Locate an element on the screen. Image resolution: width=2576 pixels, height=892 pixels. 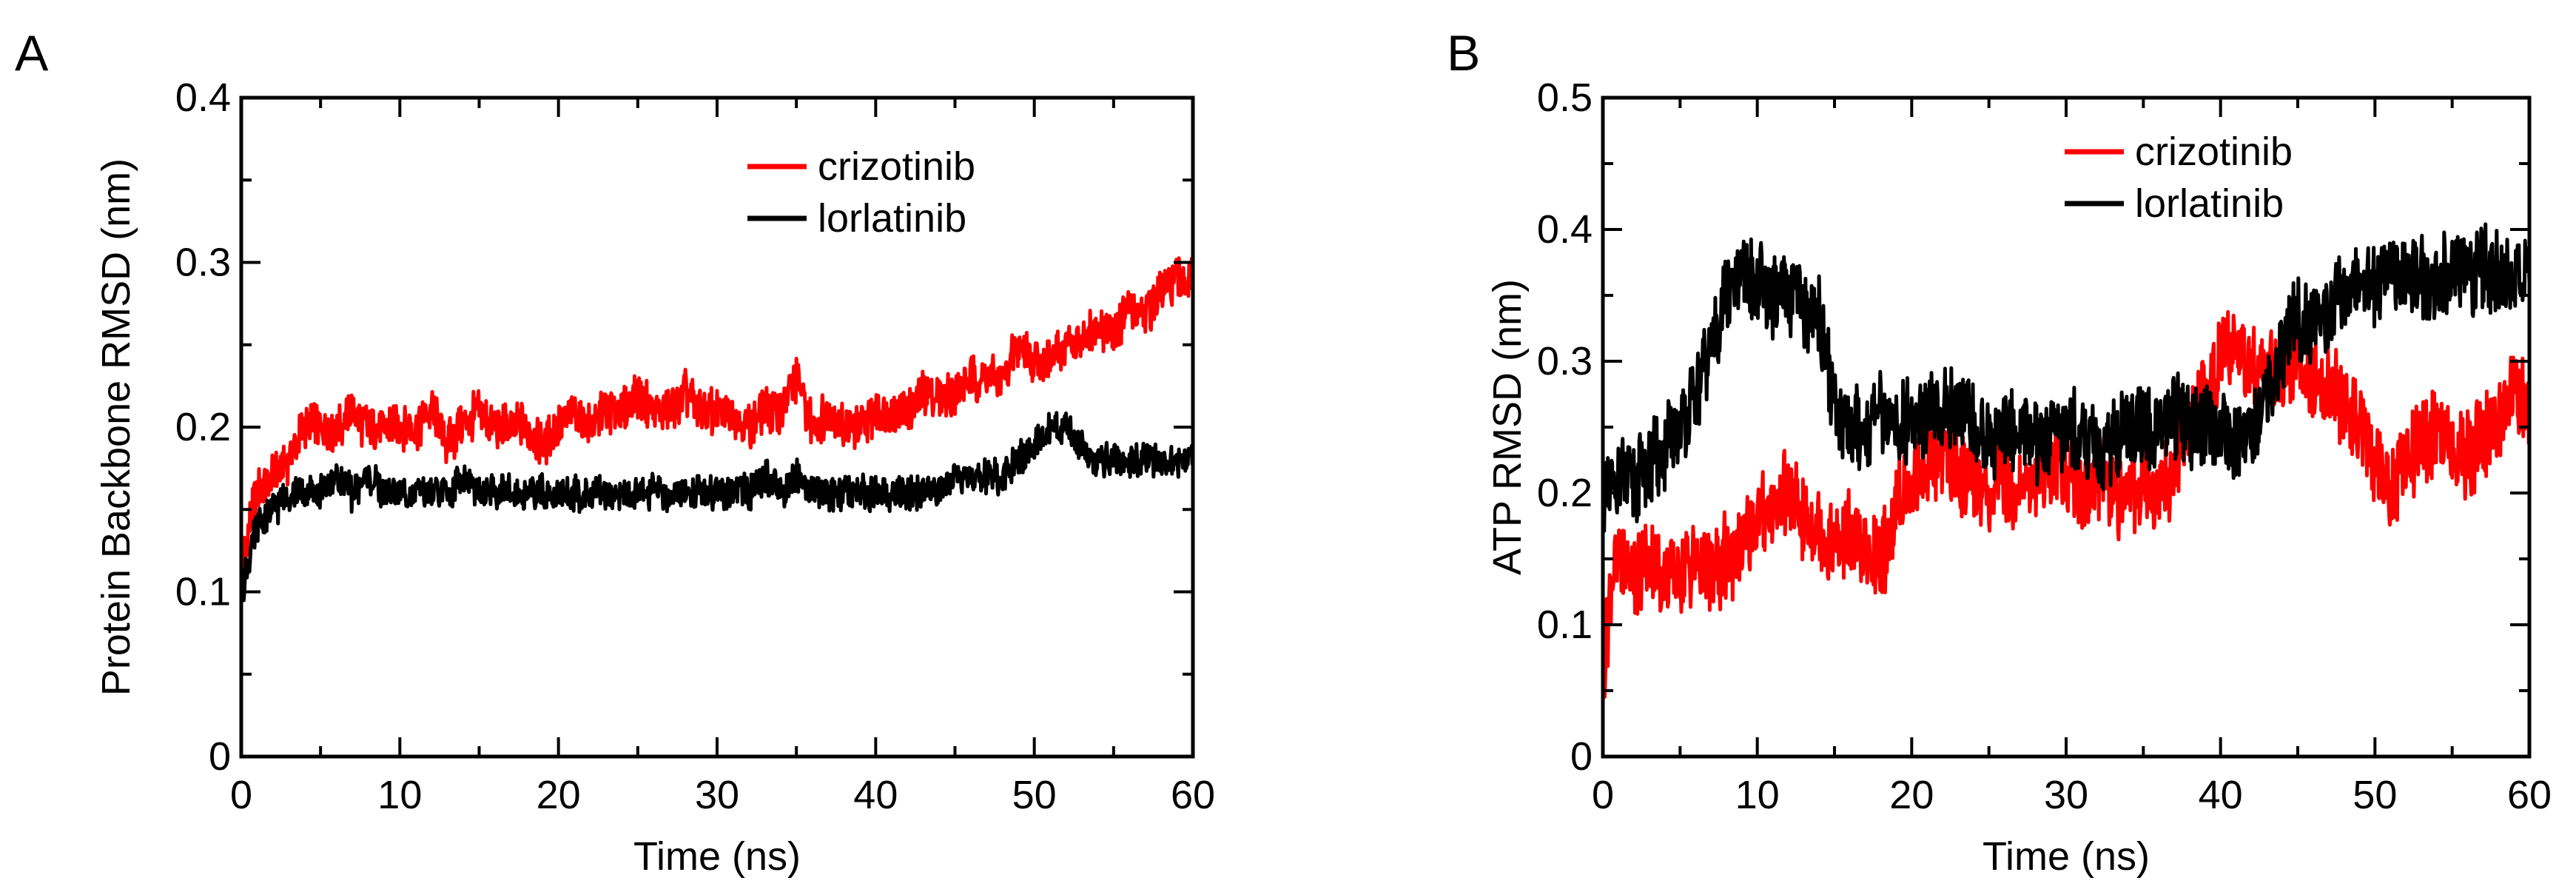
panel-b-y-tick-label: 0.5 is located at coordinates (1565, 98).